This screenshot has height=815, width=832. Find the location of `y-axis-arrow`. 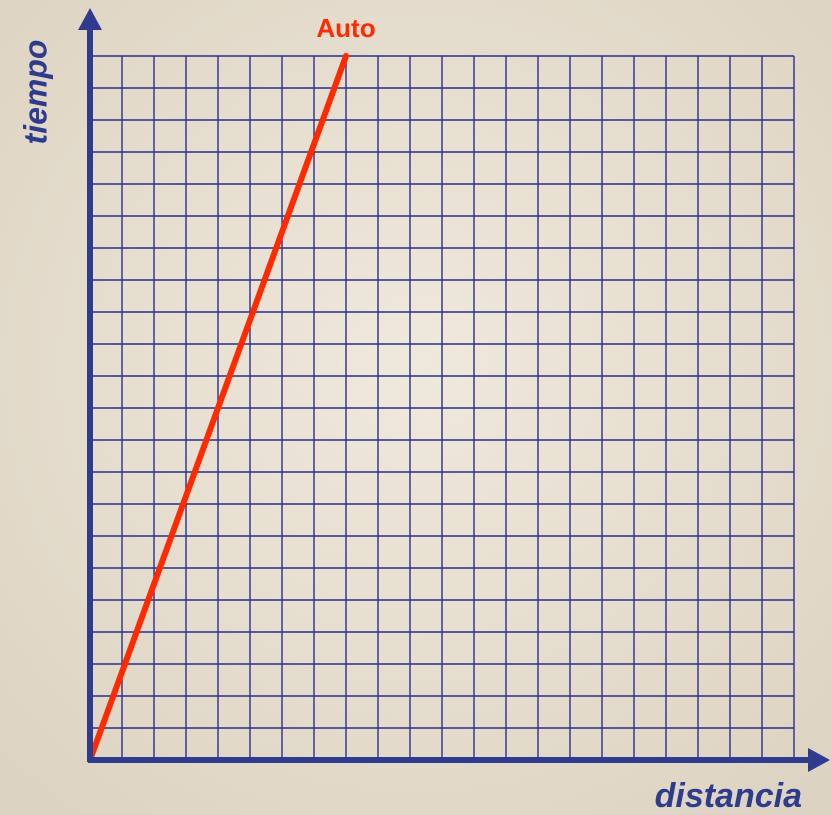

y-axis-arrow is located at coordinates (90, 19).